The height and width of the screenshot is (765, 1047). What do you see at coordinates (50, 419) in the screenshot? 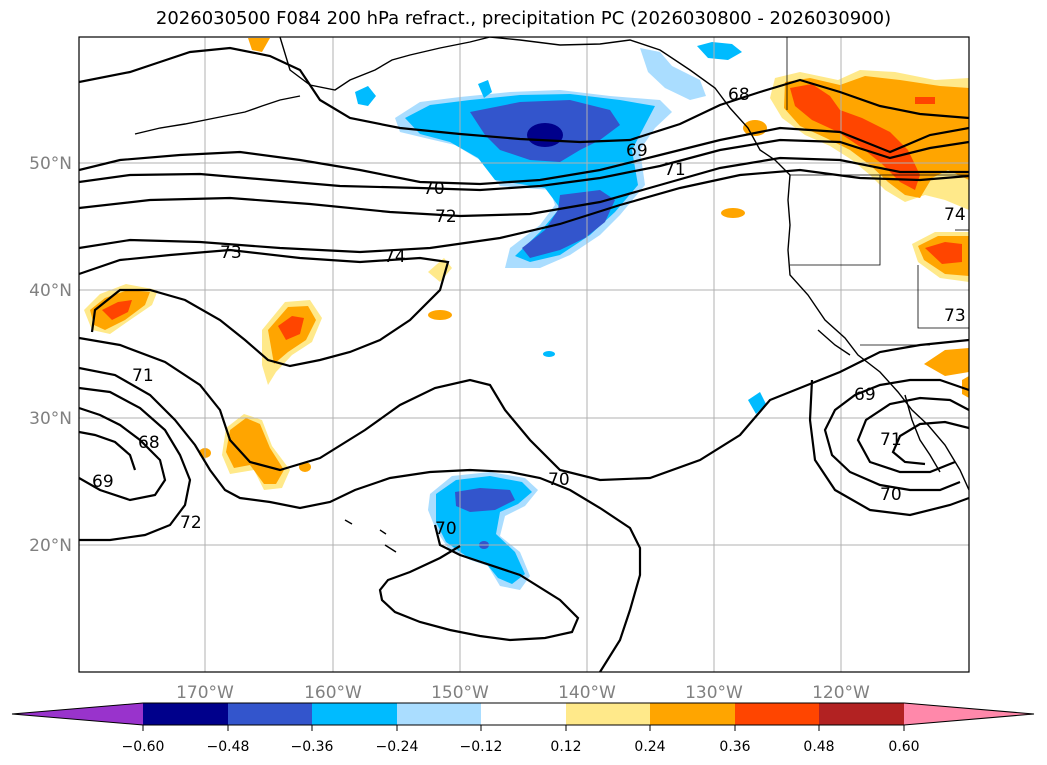
I see `lat-label: 30°N` at bounding box center [50, 419].